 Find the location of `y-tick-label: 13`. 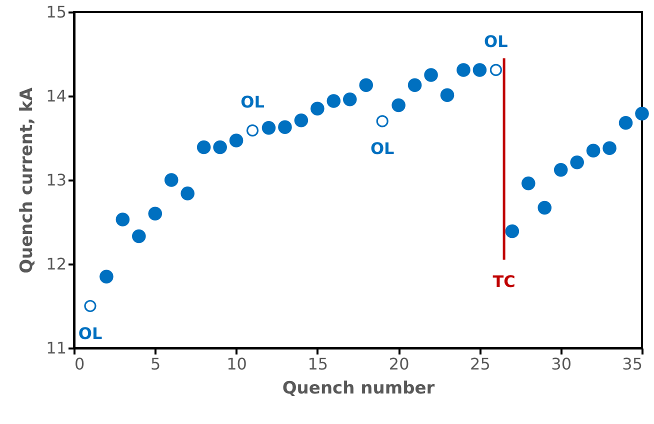

y-tick-label: 13 is located at coordinates (56, 180).